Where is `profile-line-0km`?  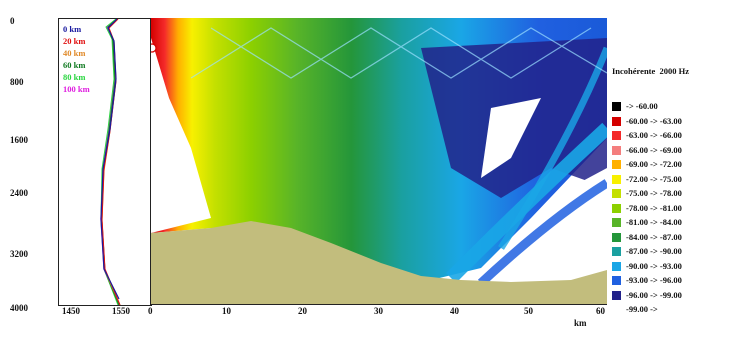 profile-line-0km is located at coordinates (110, 159).